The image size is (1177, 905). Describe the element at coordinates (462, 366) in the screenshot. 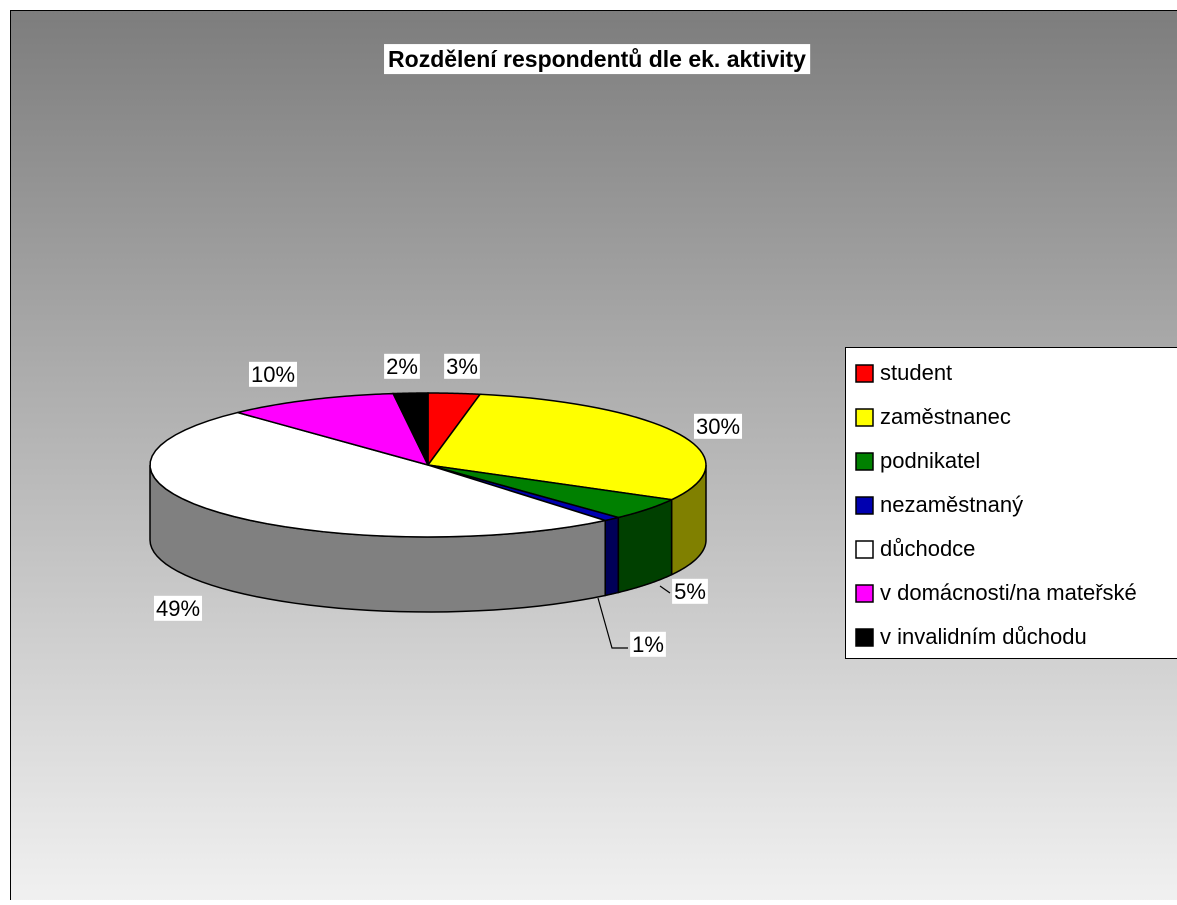

I see `data-label: 3%` at that location.